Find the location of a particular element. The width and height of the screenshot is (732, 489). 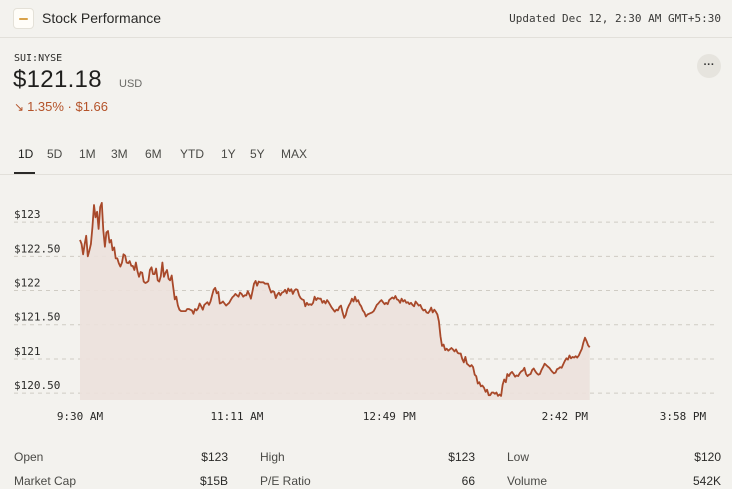

x-tick-label: 12:49 PM is located at coordinates (389, 416).